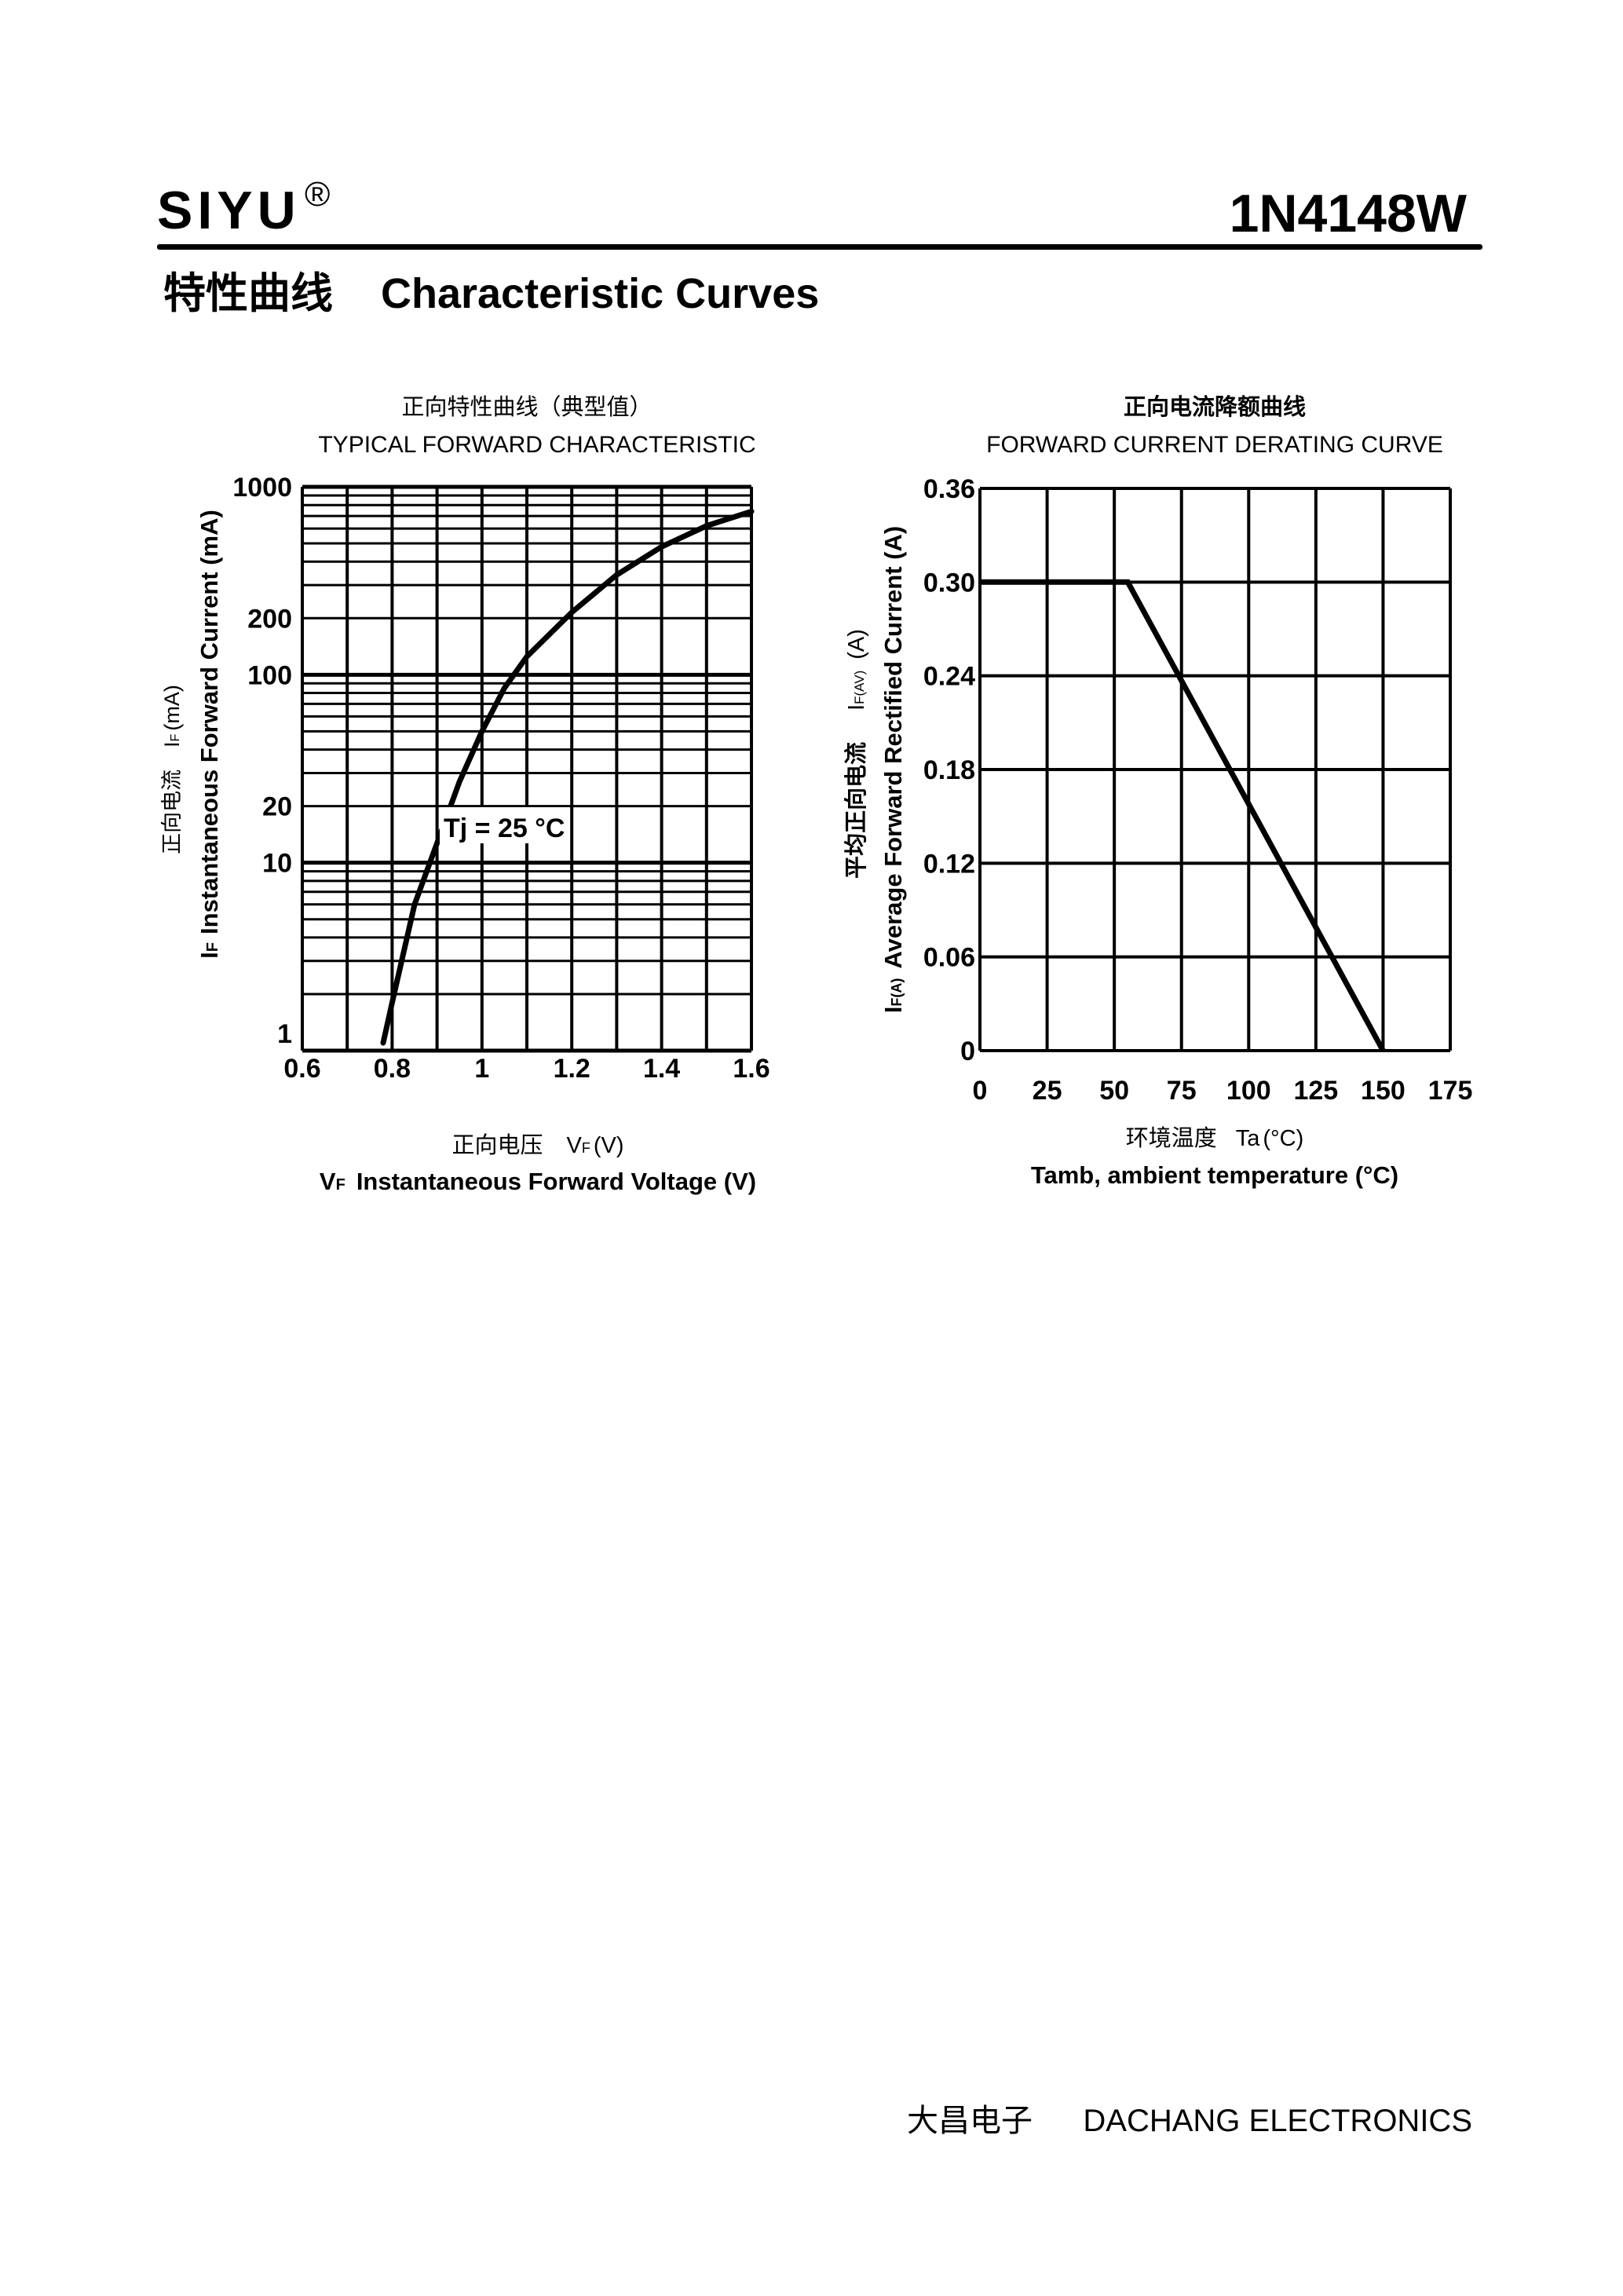 The image size is (1623, 2296). I want to click on y-tick-label: 0.30, so click(949, 583).